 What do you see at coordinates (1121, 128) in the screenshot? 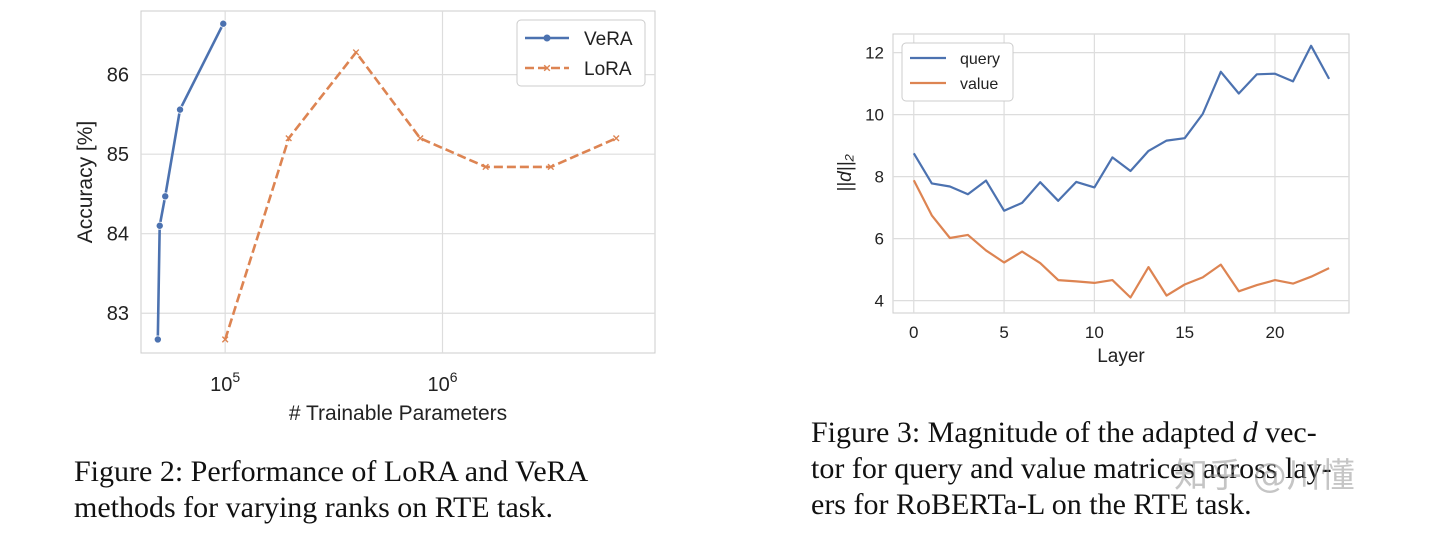
I see `fig3-line-query` at bounding box center [1121, 128].